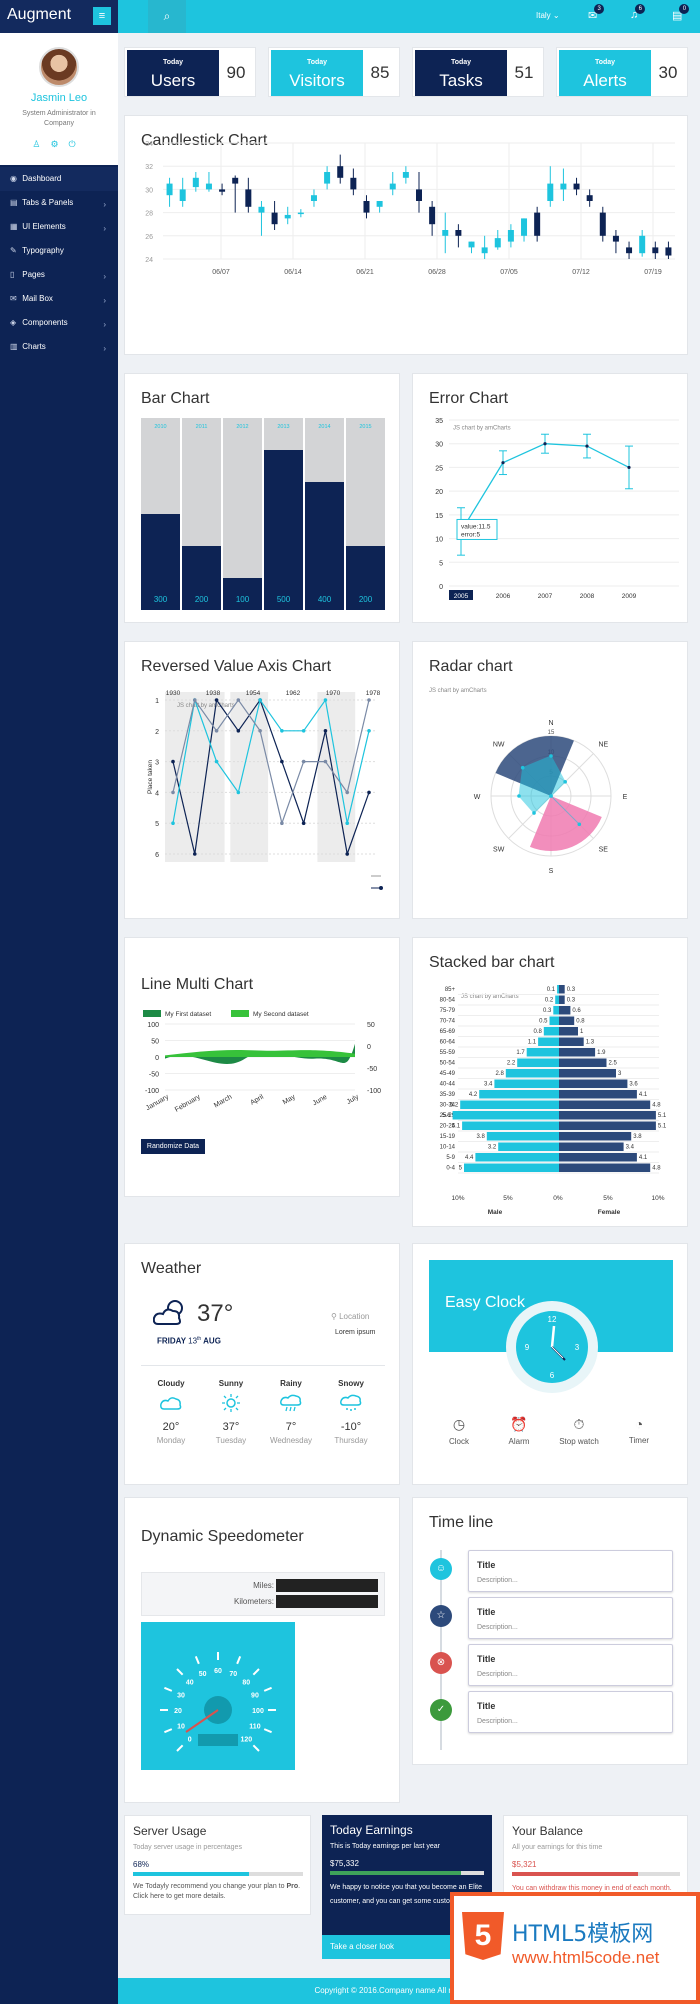 This screenshot has width=700, height=2004. Describe the element at coordinates (59, 275) in the screenshot. I see `sidebar-item-pages: ▯ Pages ›` at that location.